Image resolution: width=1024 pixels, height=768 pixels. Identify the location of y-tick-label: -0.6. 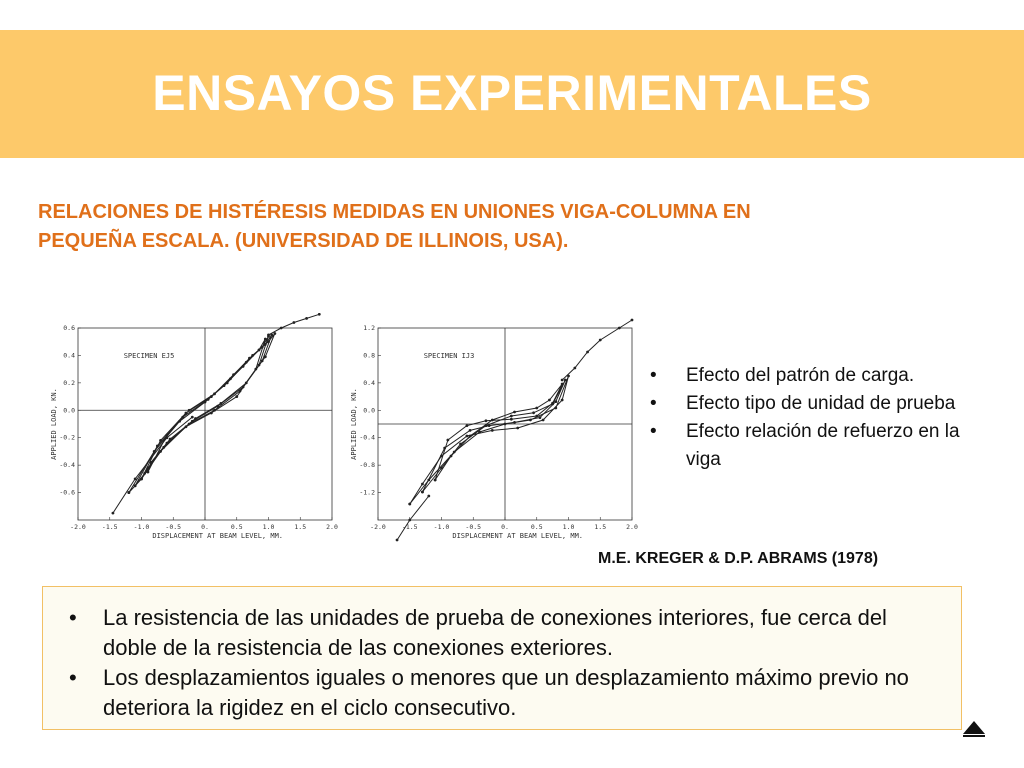
(67, 493).